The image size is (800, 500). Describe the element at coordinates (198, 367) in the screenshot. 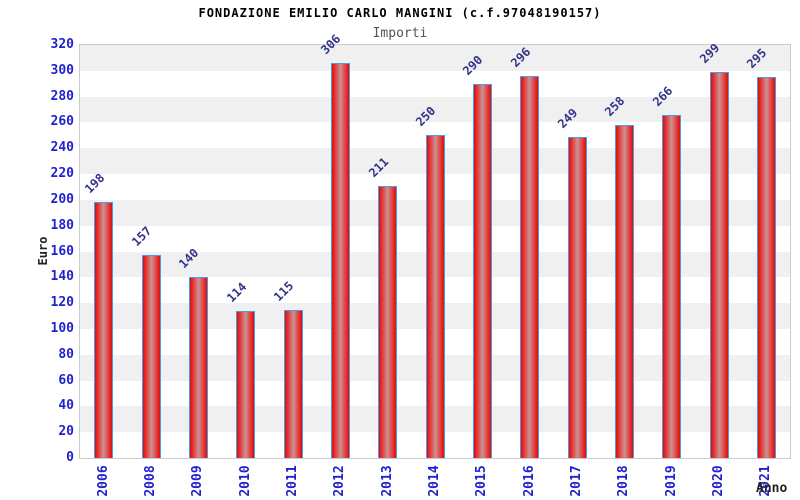

I see `bar-2009` at that location.